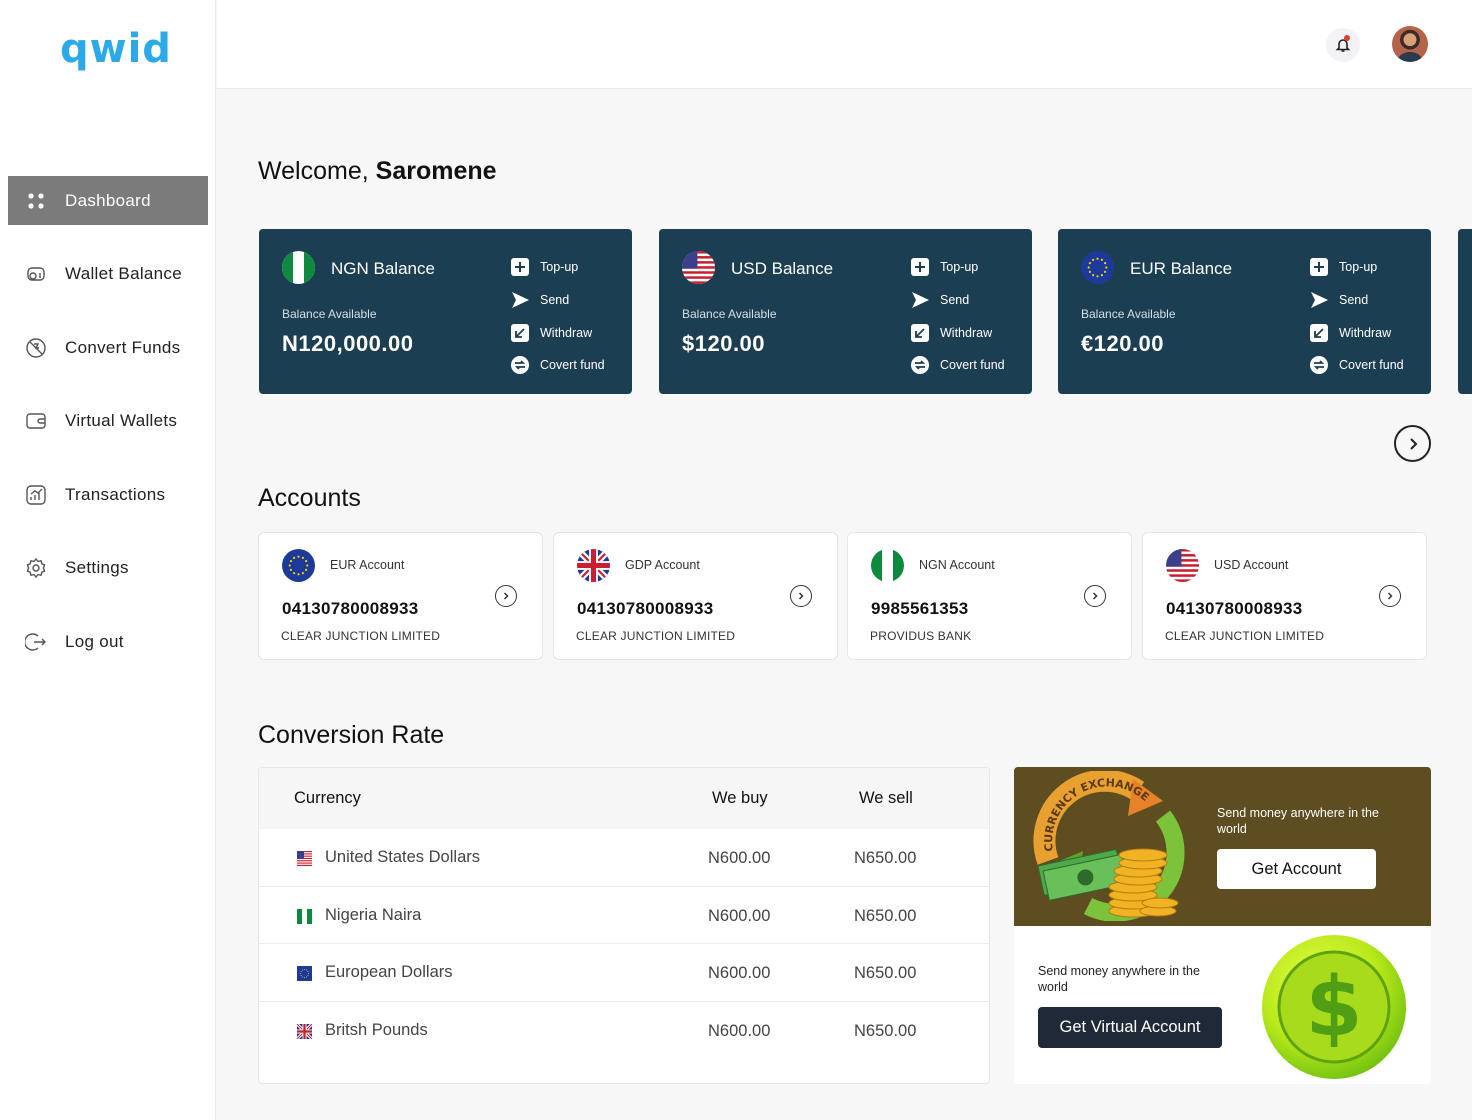 The width and height of the screenshot is (1472, 1120). I want to click on sidebar-item-label: Settings, so click(97, 568).